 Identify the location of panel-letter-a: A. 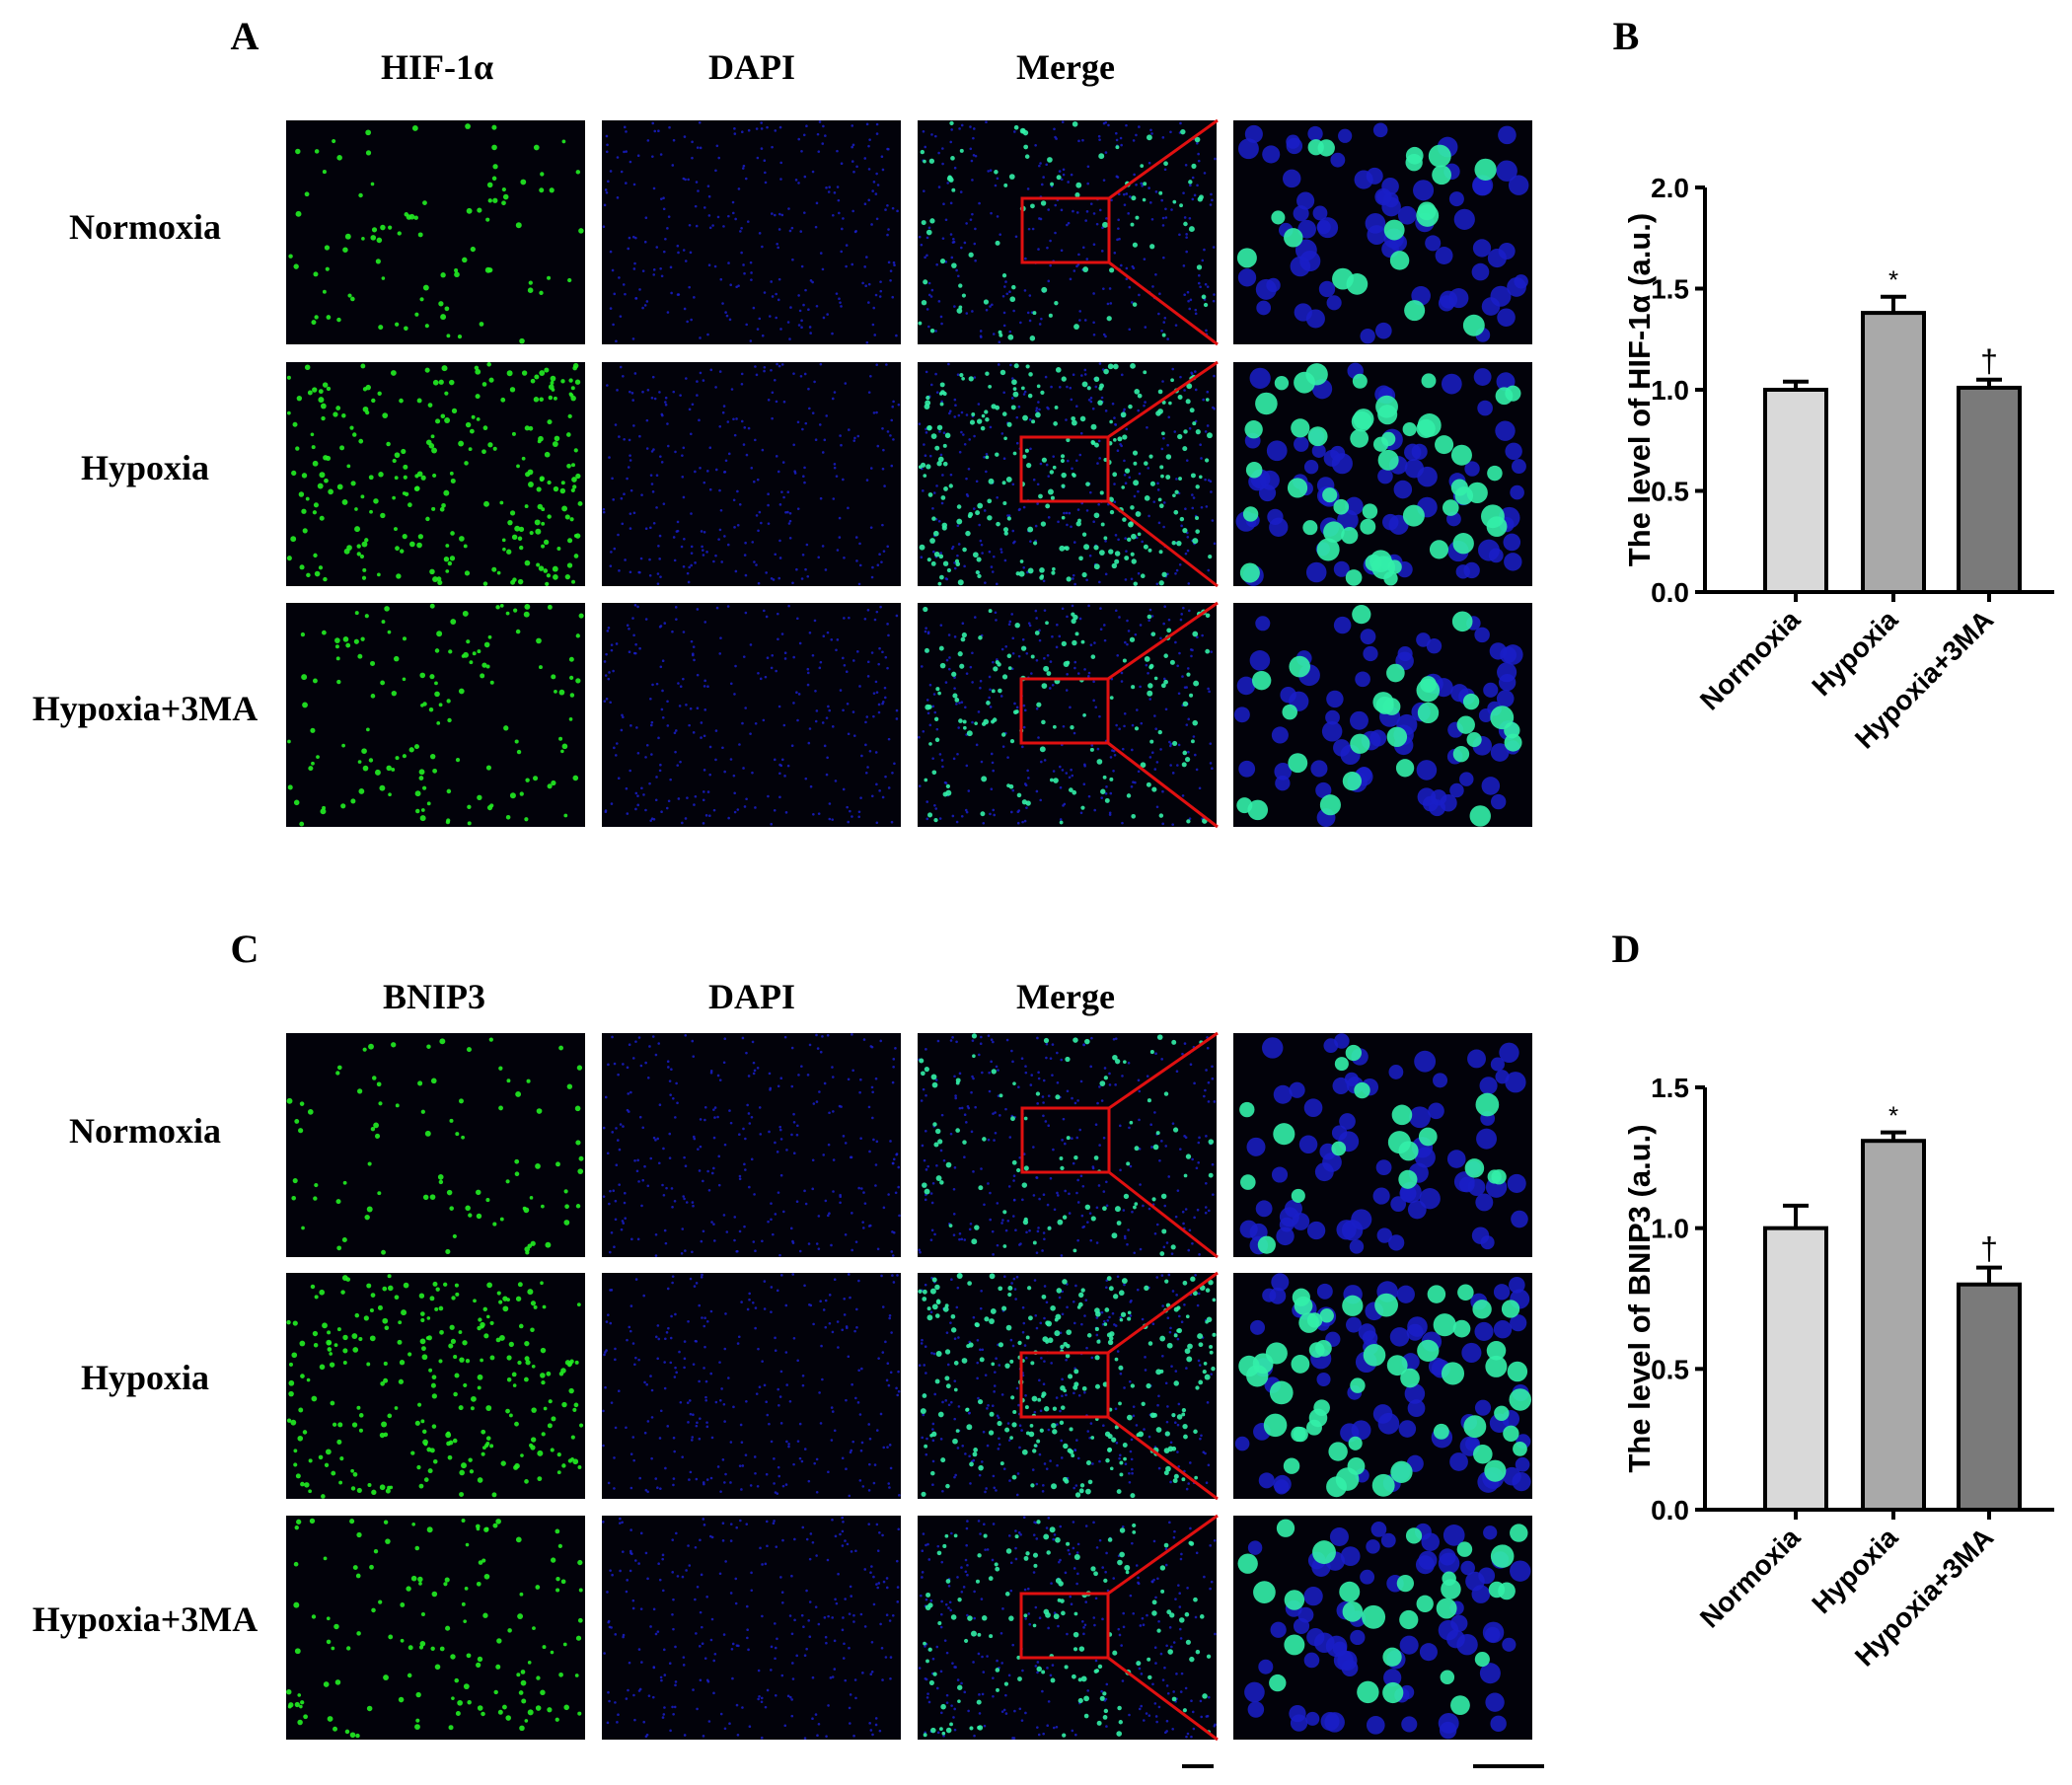
(245, 36).